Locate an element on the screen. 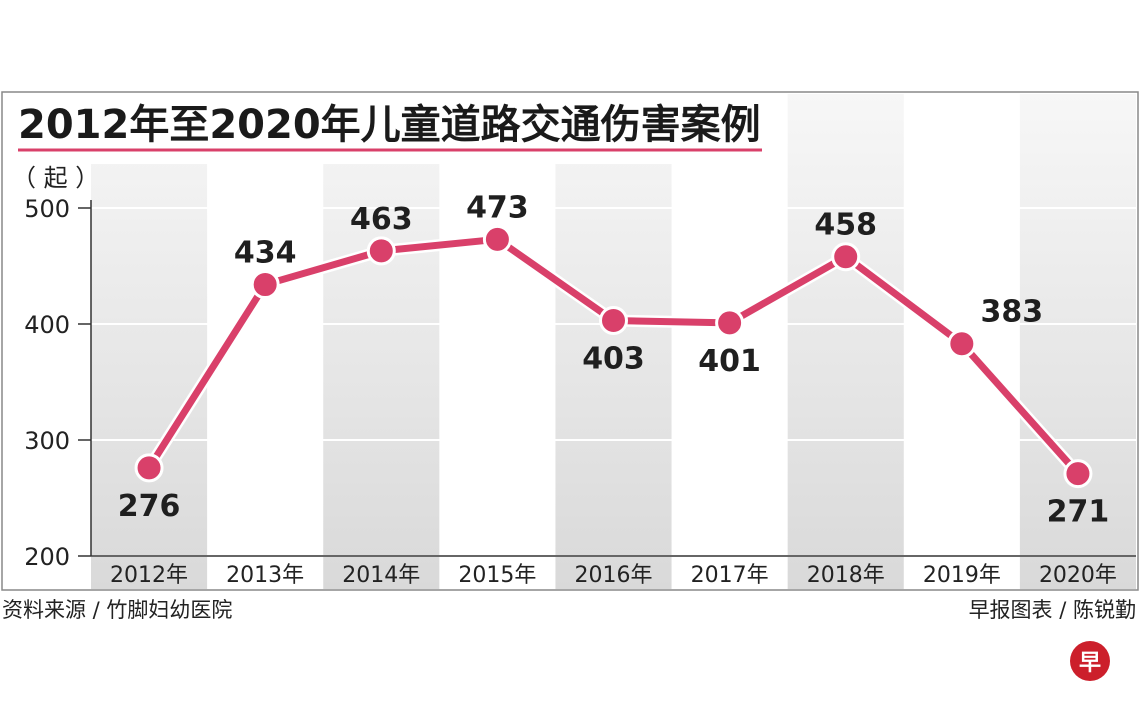 This screenshot has width=1140, height=712. data-label: 401 is located at coordinates (729, 361).